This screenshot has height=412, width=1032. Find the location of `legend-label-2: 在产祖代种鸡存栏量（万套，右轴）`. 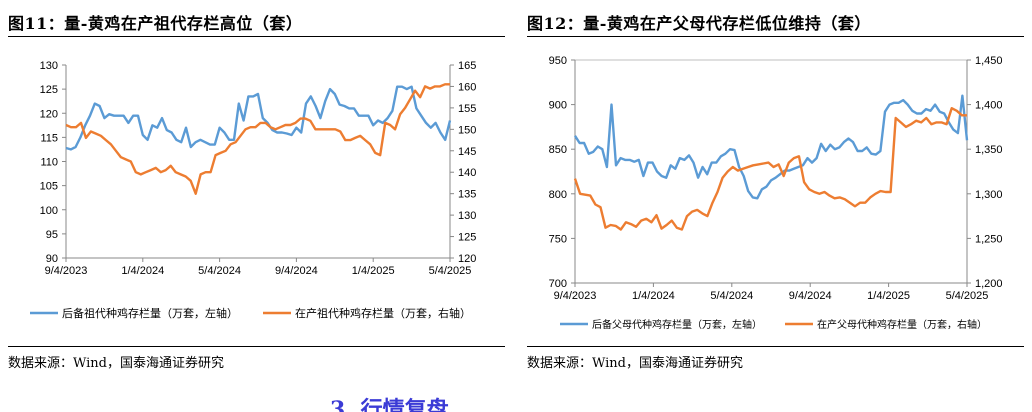

legend-label-2: 在产祖代种鸡存栏量（万套，右轴） is located at coordinates (383, 313).